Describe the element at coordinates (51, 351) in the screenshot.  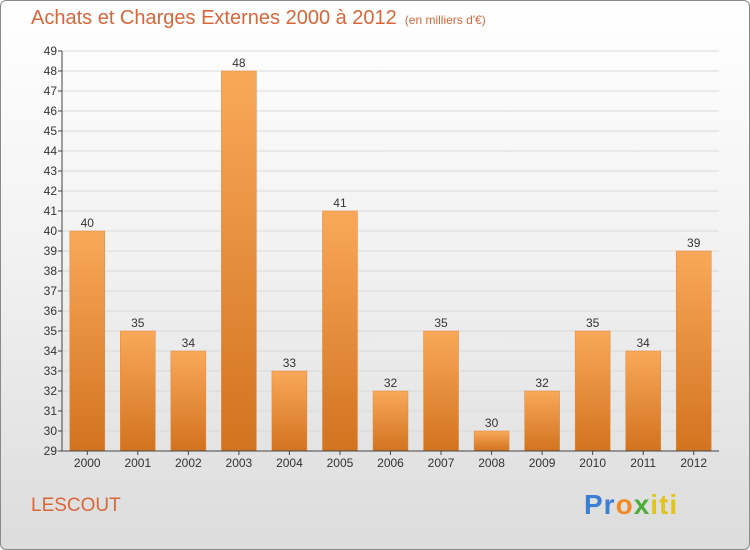
I see `y-tick-label: 34` at that location.